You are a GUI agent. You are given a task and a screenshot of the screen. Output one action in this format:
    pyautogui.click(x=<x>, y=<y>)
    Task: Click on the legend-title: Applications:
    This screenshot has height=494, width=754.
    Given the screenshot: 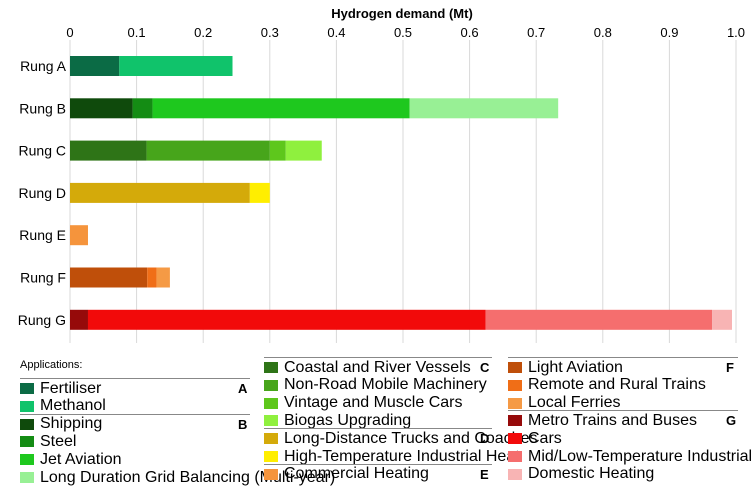 What is the action you would take?
    pyautogui.click(x=51, y=365)
    